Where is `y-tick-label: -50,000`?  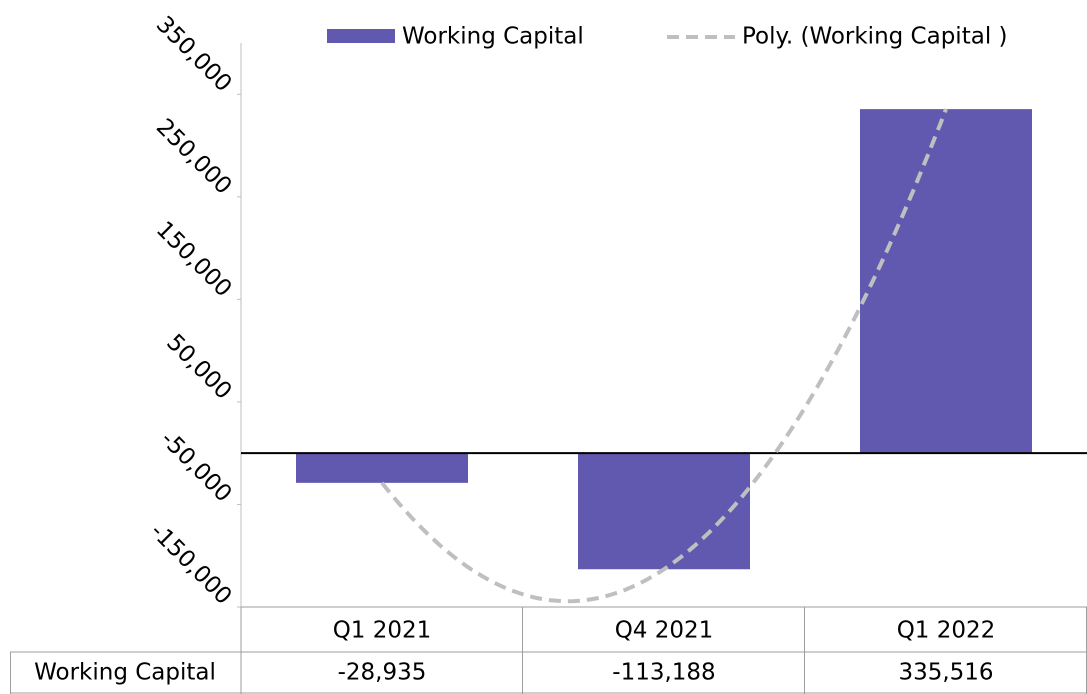
y-tick-label: -50,000 is located at coordinates (195, 466).